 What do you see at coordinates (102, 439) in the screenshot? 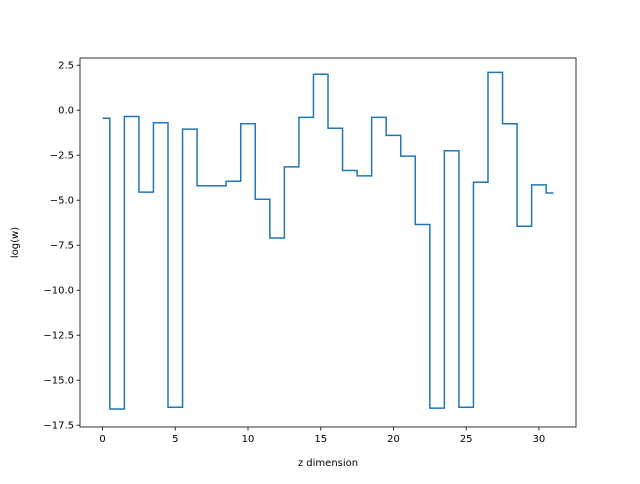
I see `x-tick-label: 0` at bounding box center [102, 439].